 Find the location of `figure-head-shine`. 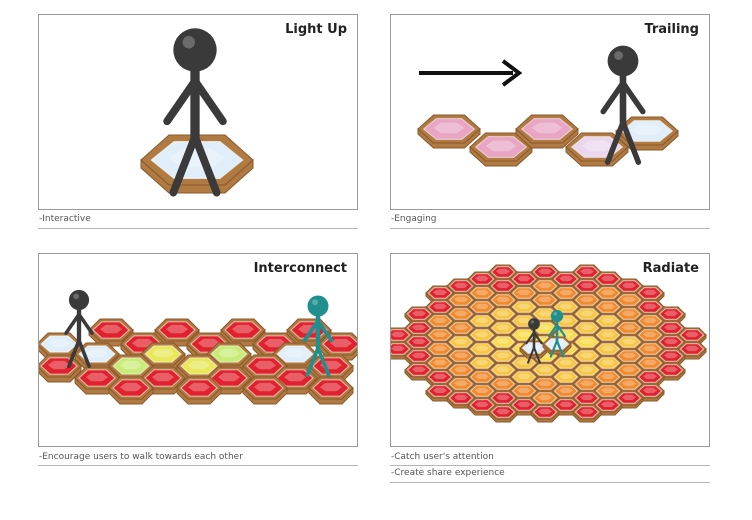

figure-head-shine is located at coordinates (618, 55).